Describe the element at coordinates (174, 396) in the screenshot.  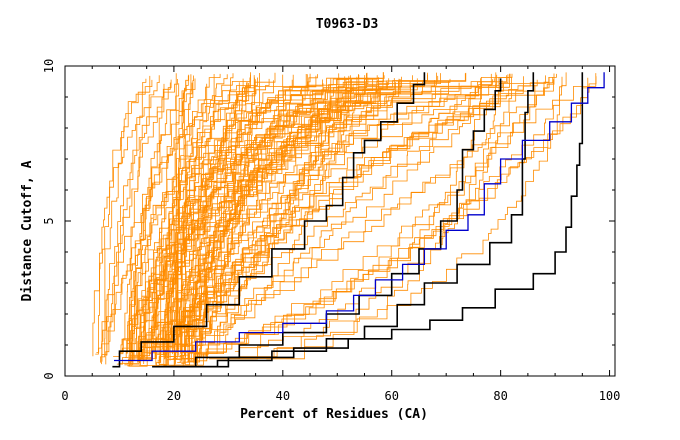
I see `x-tick-label: 20` at that location.